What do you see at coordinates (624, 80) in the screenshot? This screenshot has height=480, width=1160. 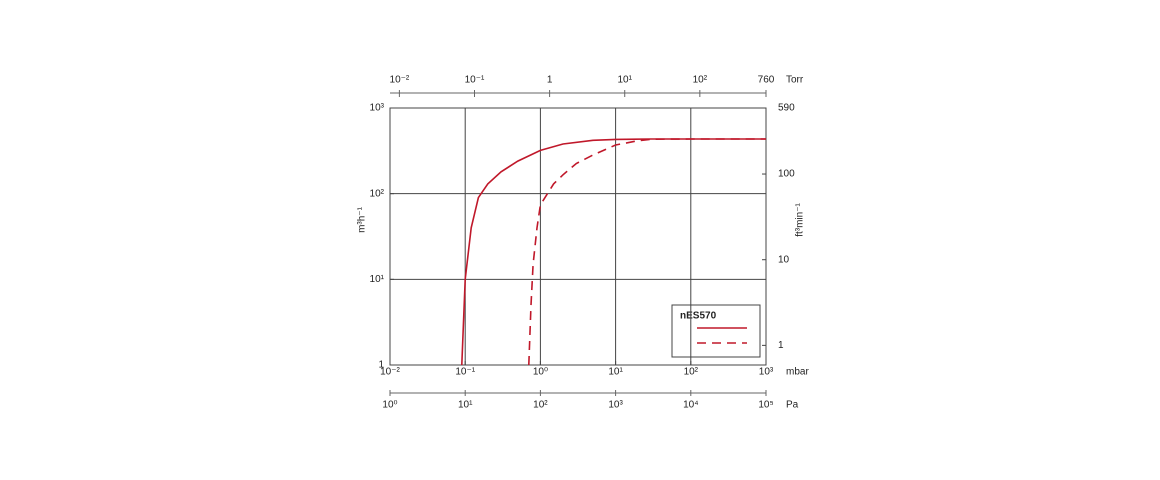 I see `x2-tick-label: 10¹` at bounding box center [624, 80].